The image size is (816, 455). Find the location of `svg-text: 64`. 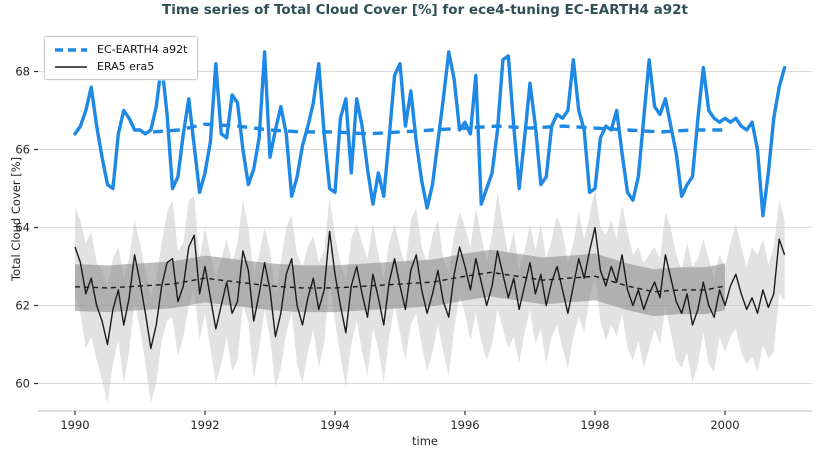

svg-text: 64 is located at coordinates (22, 228).